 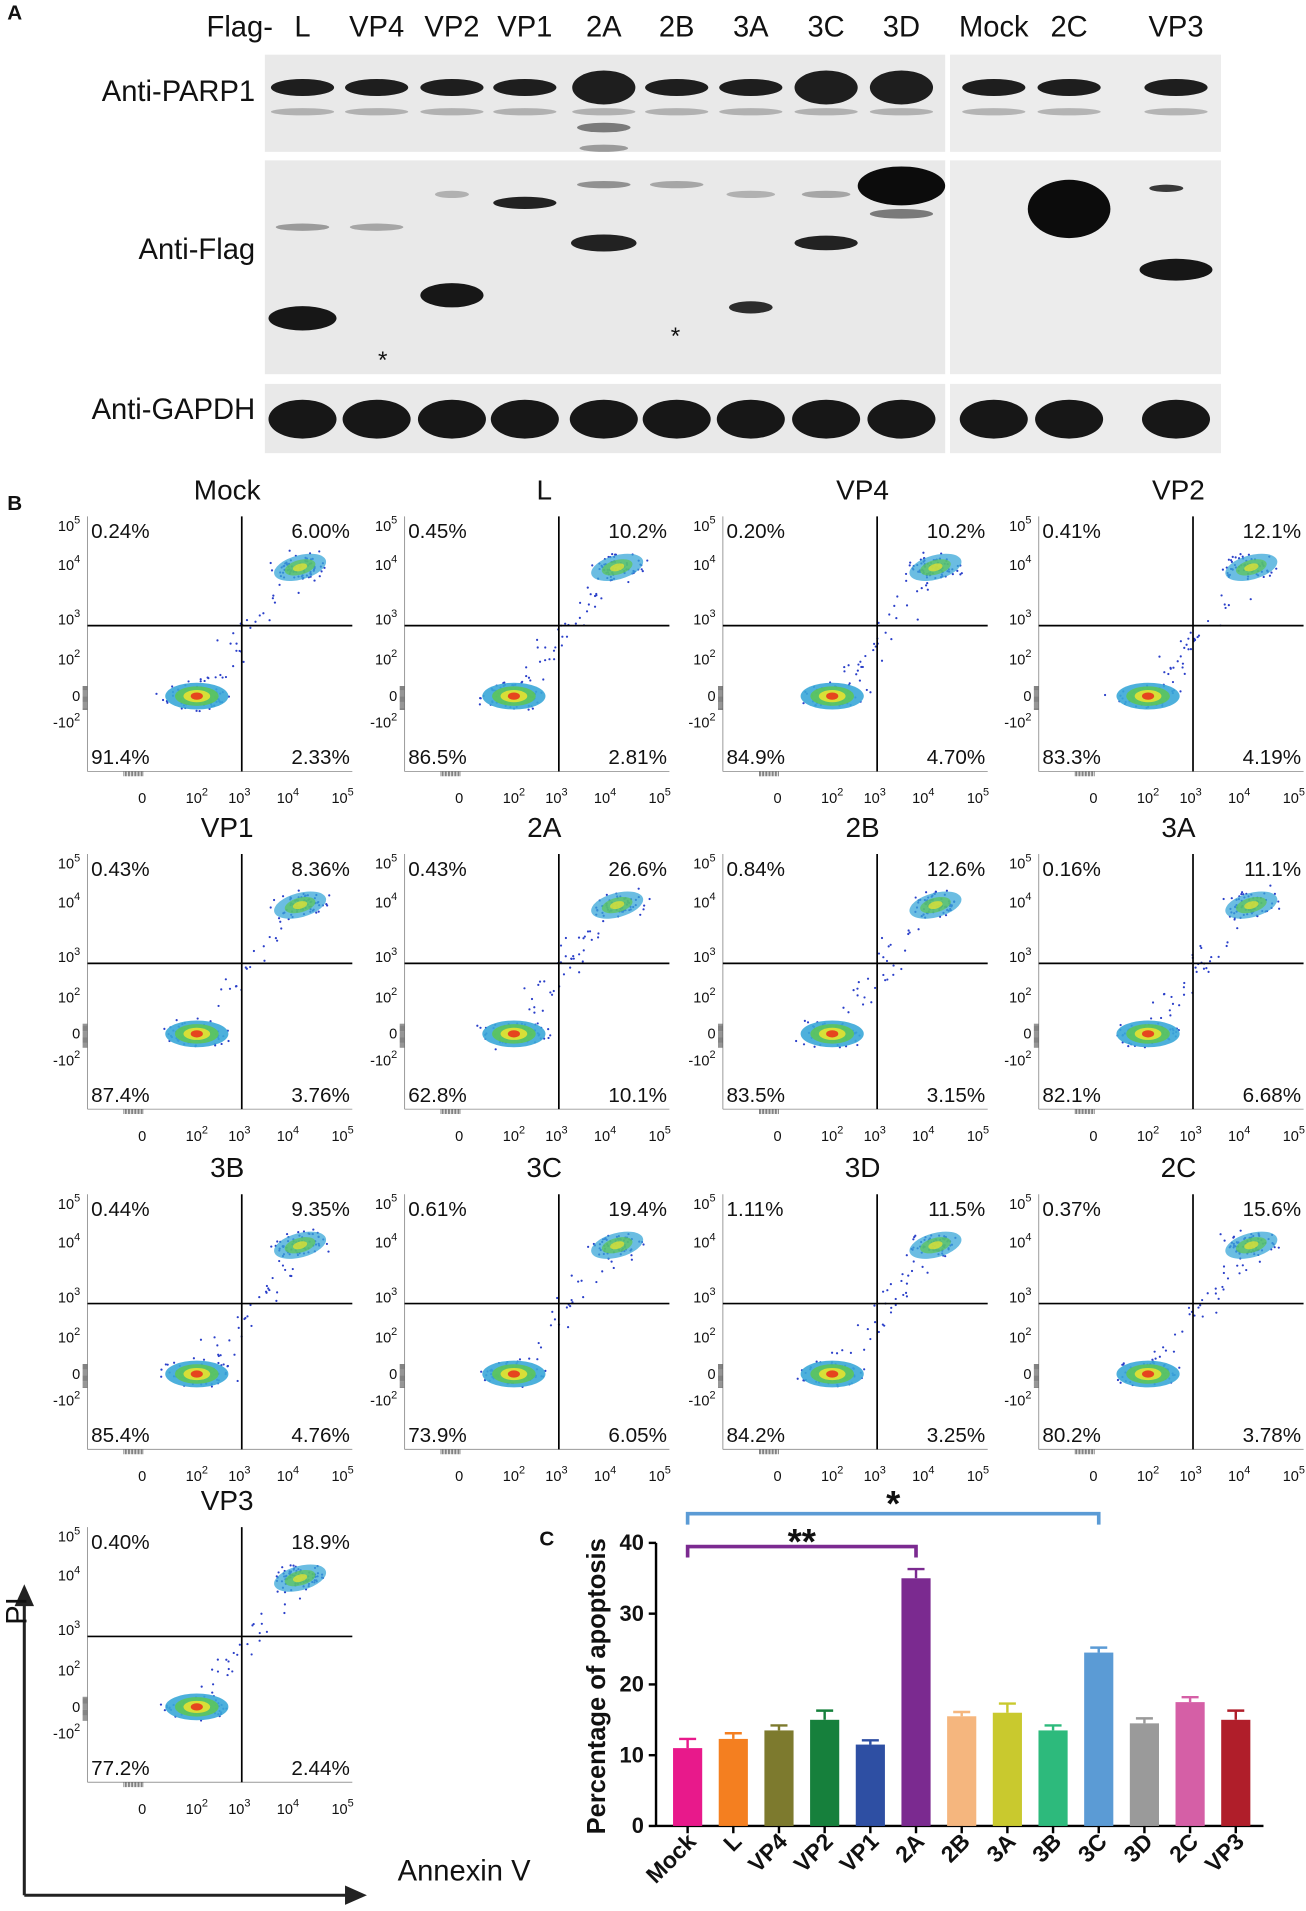 I want to click on flow-title: 3A, so click(x=1178, y=827).